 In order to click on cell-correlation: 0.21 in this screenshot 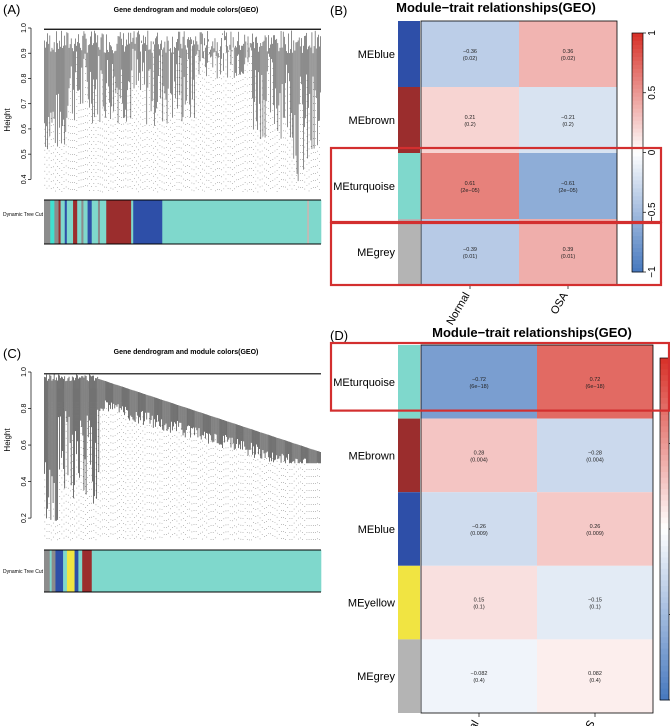, I will do `click(470, 118)`.